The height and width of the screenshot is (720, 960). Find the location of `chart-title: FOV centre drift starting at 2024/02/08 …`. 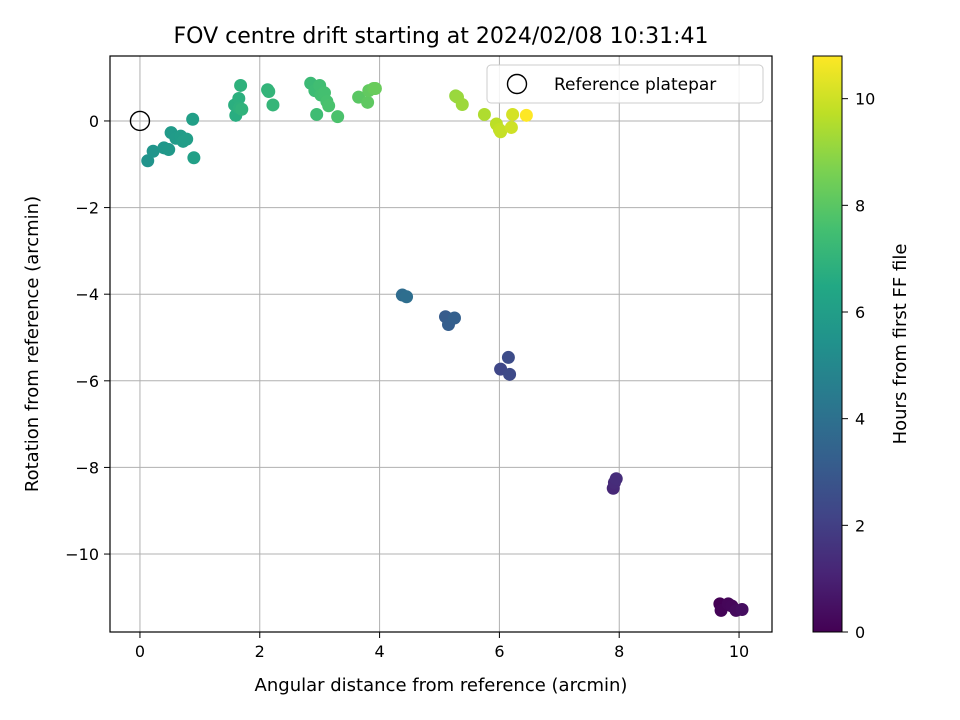

chart-title: FOV centre drift starting at 2024/02/08 … is located at coordinates (441, 36).